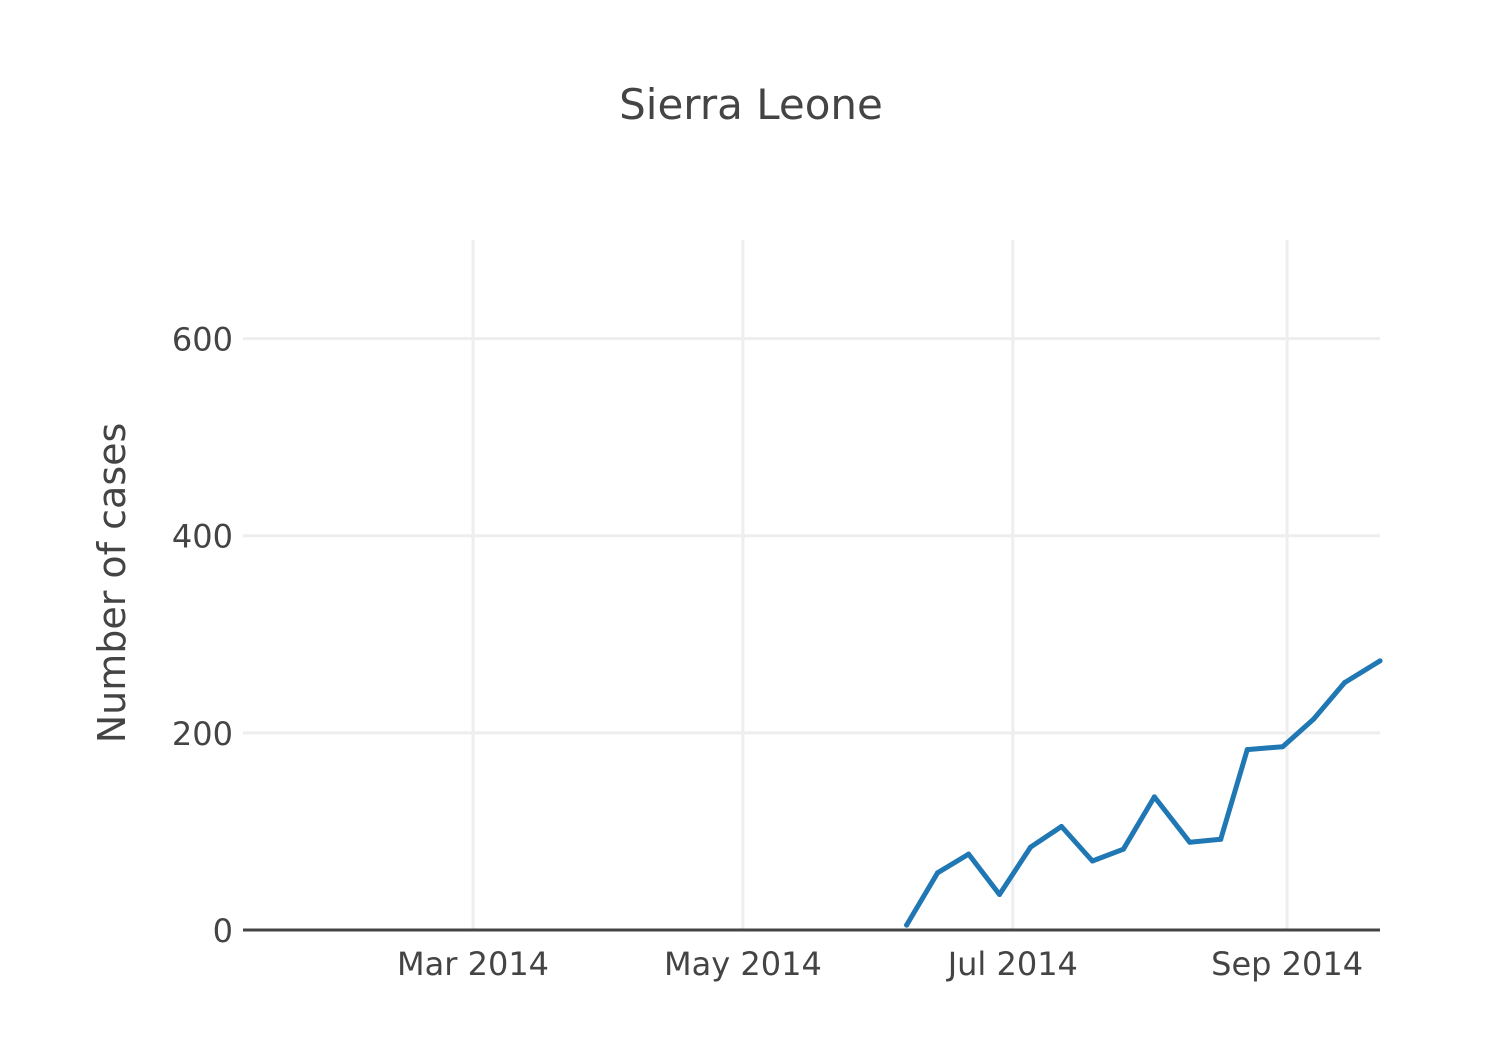 The image size is (1500, 1050). Describe the element at coordinates (1287, 964) in the screenshot. I see `x-tick-label: Sep 2014` at that location.